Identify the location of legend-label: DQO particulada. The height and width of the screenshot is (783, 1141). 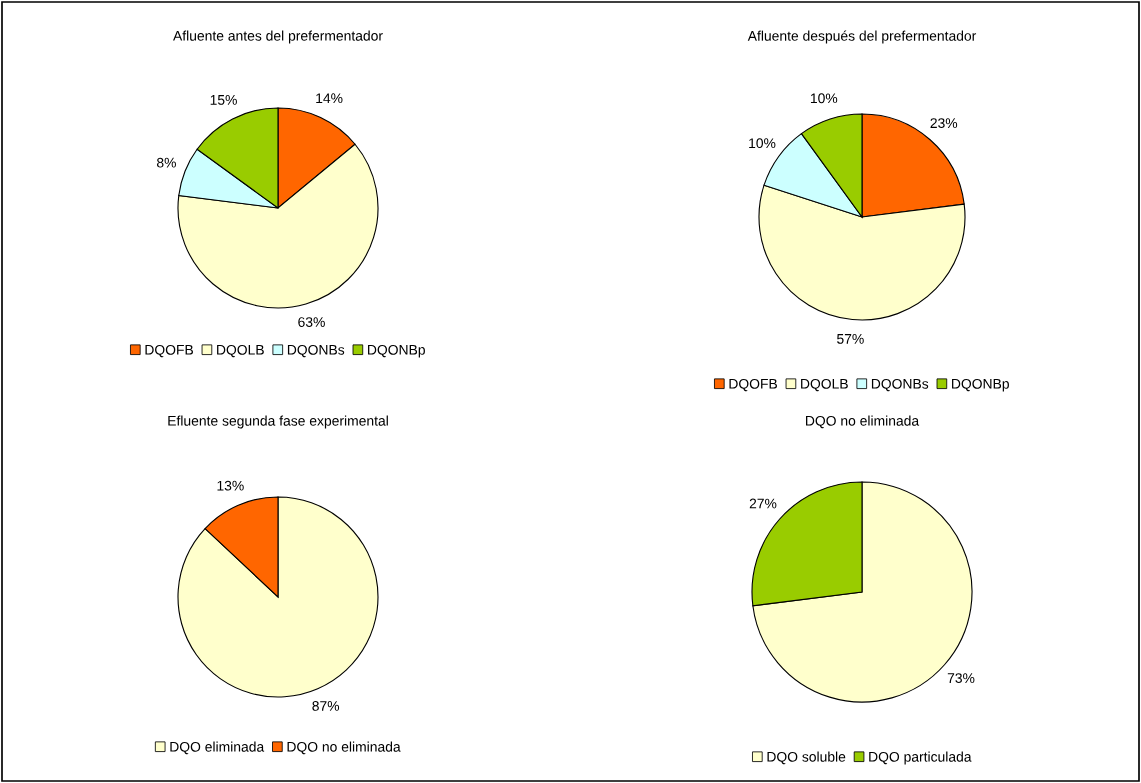
(920, 758).